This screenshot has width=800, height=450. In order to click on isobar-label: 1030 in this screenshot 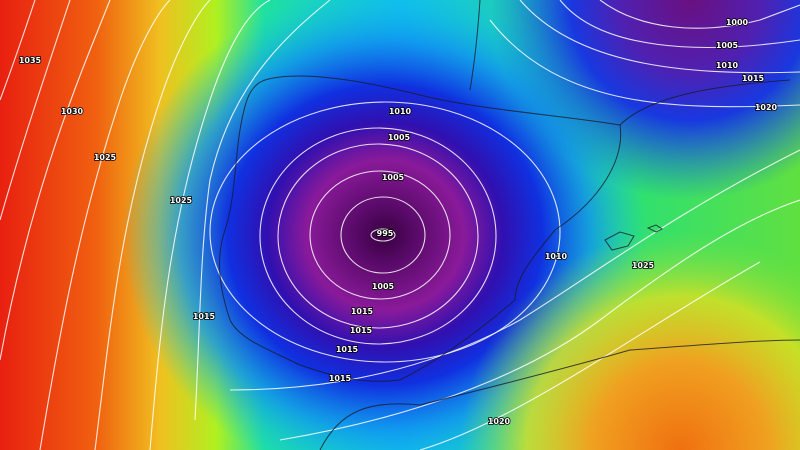, I will do `click(72, 111)`.